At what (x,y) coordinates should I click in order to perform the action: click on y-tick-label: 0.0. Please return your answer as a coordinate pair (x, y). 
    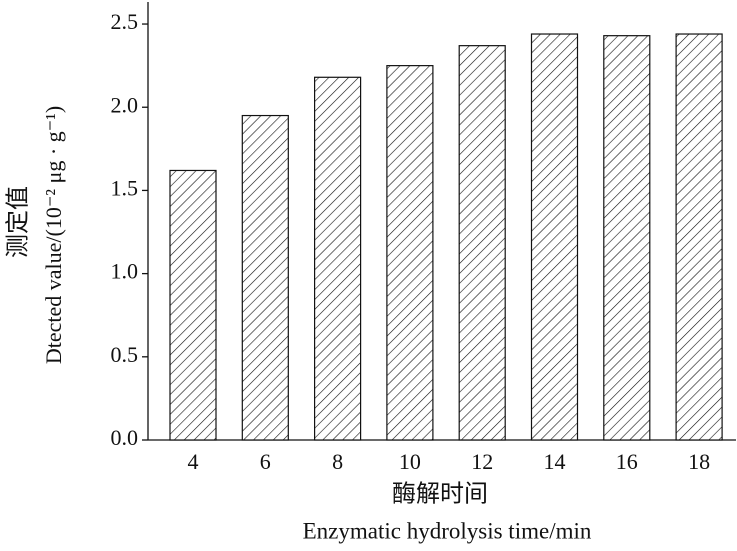
    Looking at the image, I should click on (125, 437).